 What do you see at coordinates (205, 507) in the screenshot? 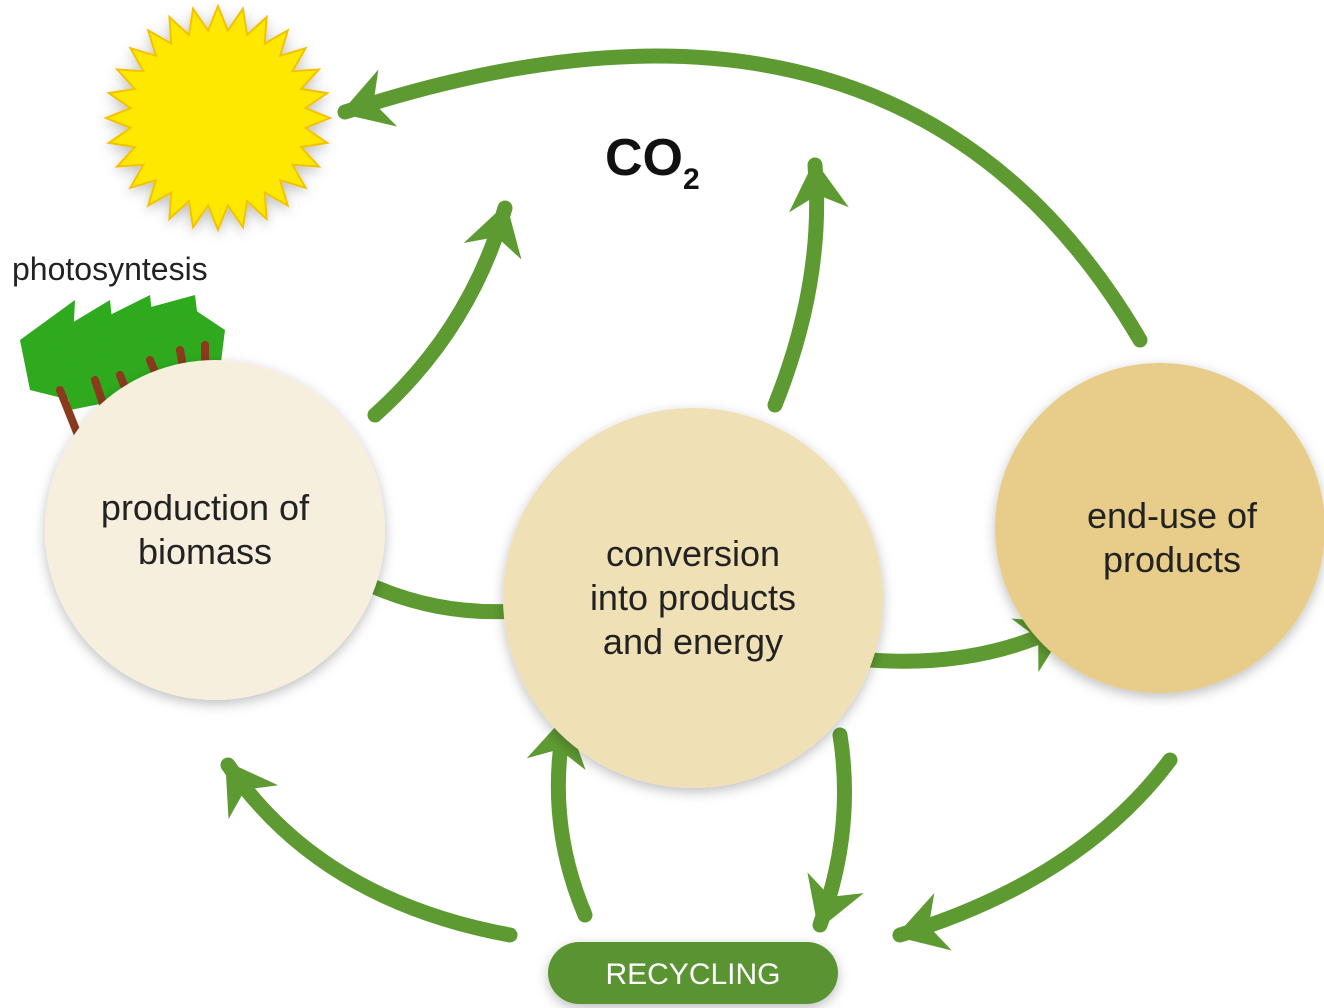
I see `node-label: production of` at bounding box center [205, 507].